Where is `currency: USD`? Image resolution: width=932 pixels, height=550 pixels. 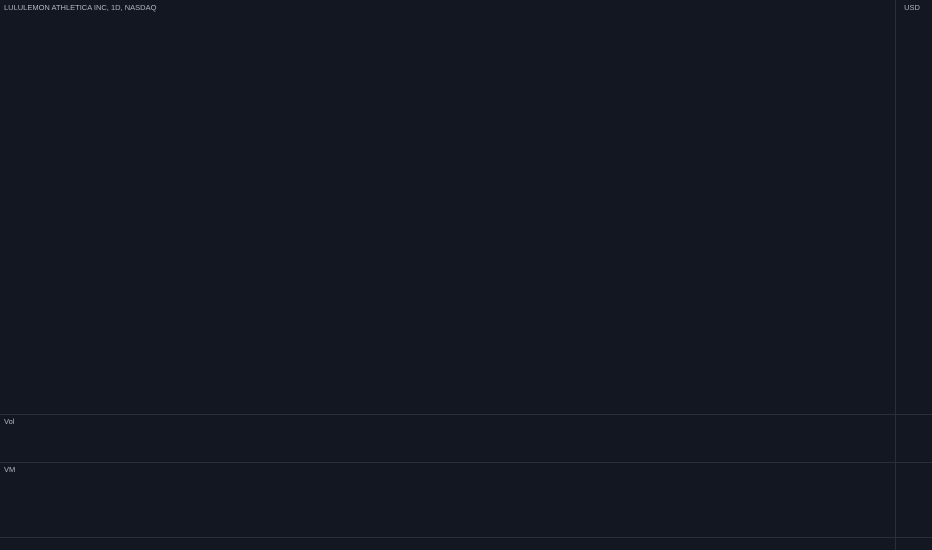
currency: USD is located at coordinates (912, 7).